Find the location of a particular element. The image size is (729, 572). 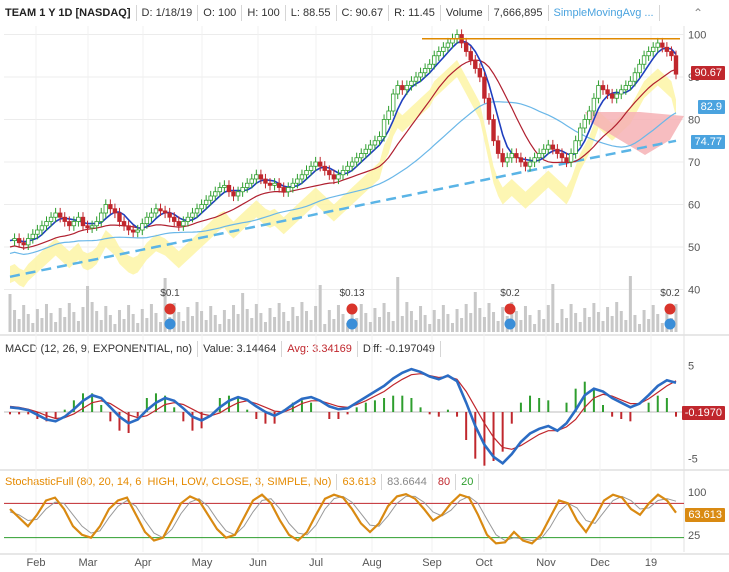

price-tick-label: 40 is located at coordinates (694, 291).